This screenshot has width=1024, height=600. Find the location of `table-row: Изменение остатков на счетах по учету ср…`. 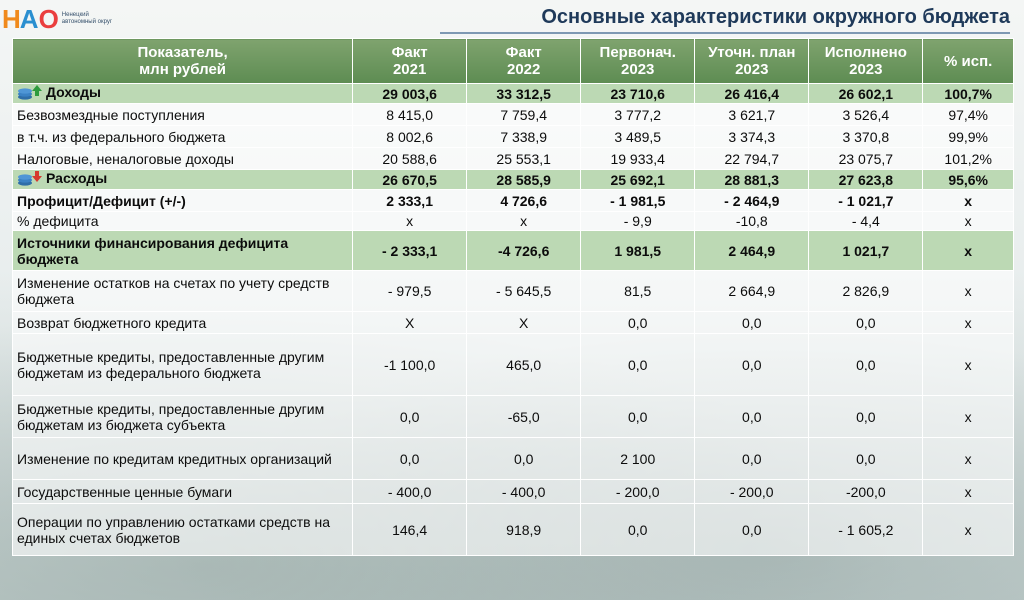

table-row: Изменение остатков на счетах по учету ср… is located at coordinates (512, 291).